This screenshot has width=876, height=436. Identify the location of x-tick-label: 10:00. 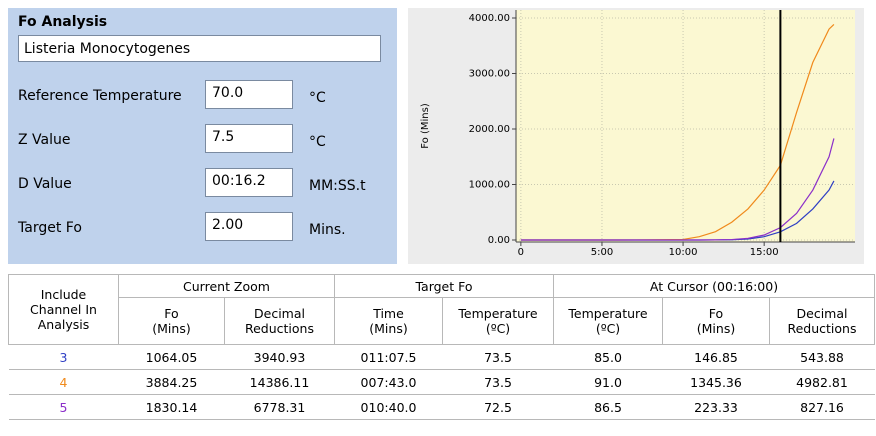
(683, 252).